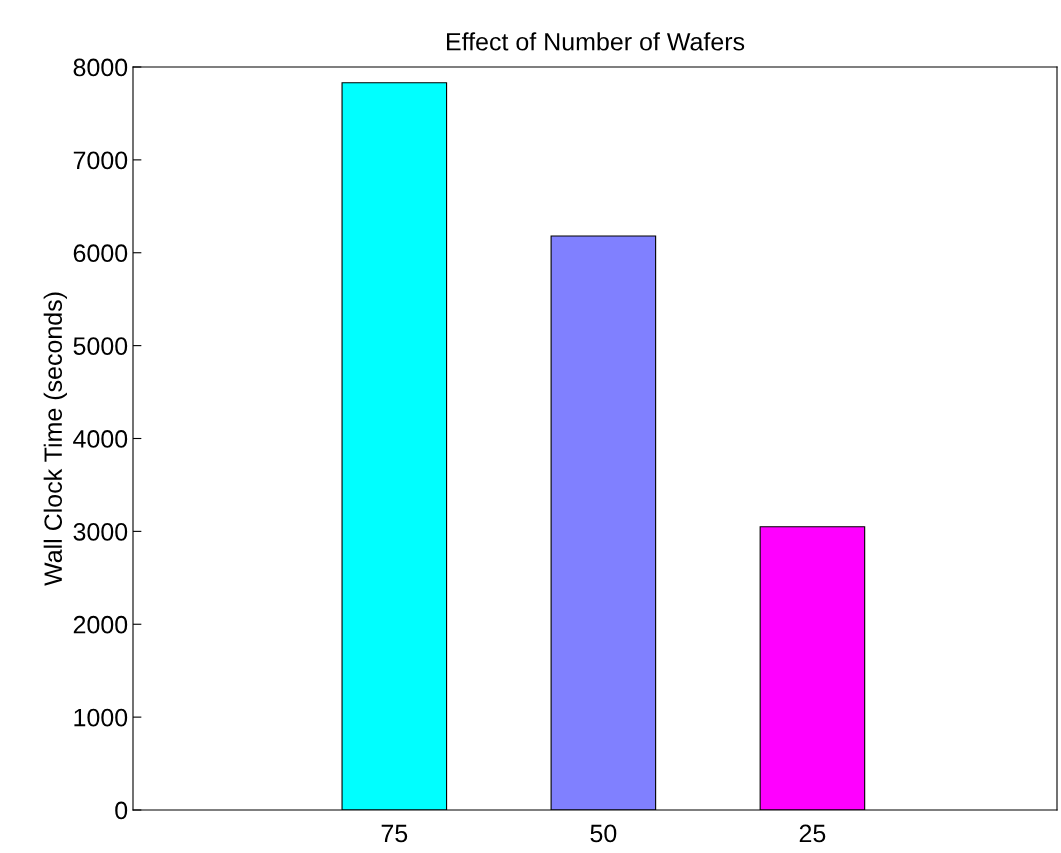  I want to click on y-tick-label: 0, so click(121, 810).